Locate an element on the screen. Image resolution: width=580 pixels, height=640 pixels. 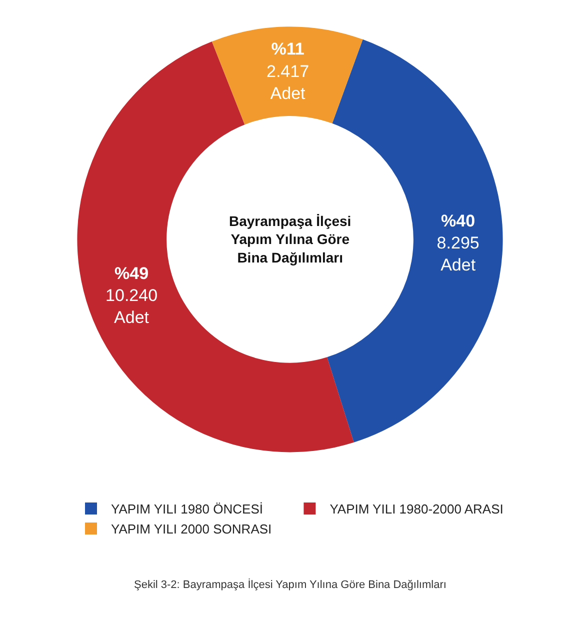
legend-label: YAPIM YILI 1980 ÖNCESİ is located at coordinates (187, 509).